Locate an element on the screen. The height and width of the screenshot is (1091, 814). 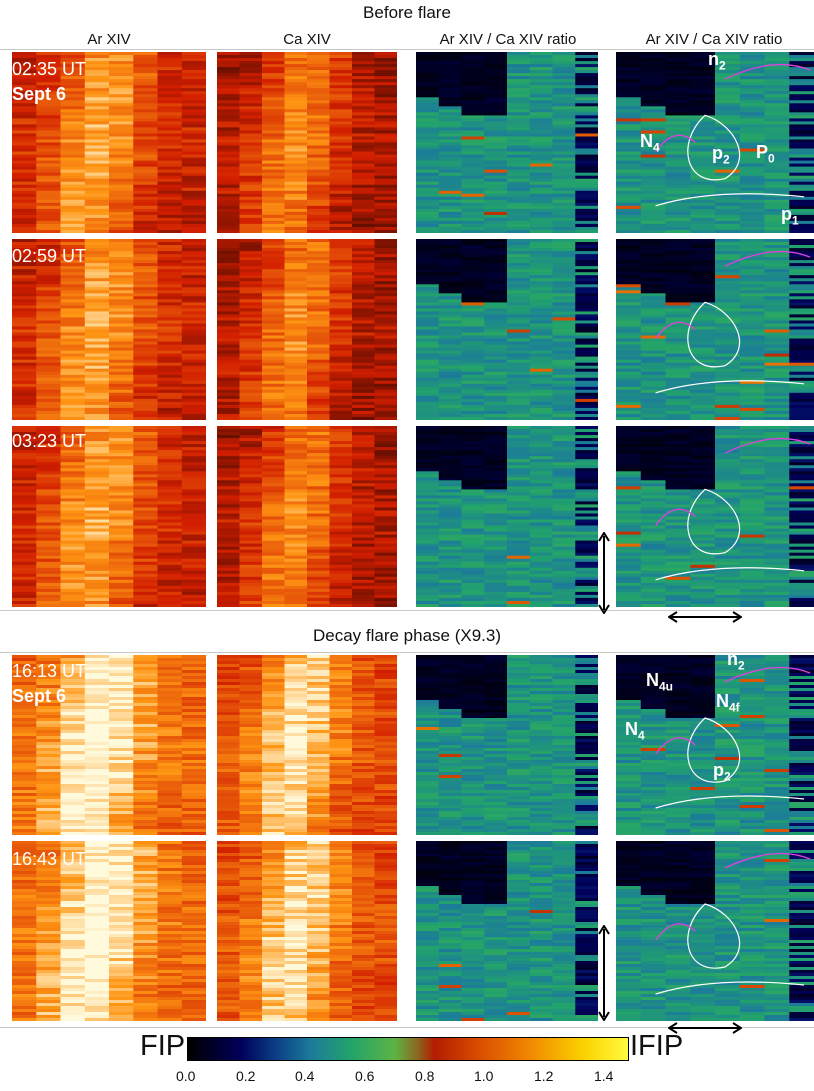
middle-divider-bottom is located at coordinates (407, 652).